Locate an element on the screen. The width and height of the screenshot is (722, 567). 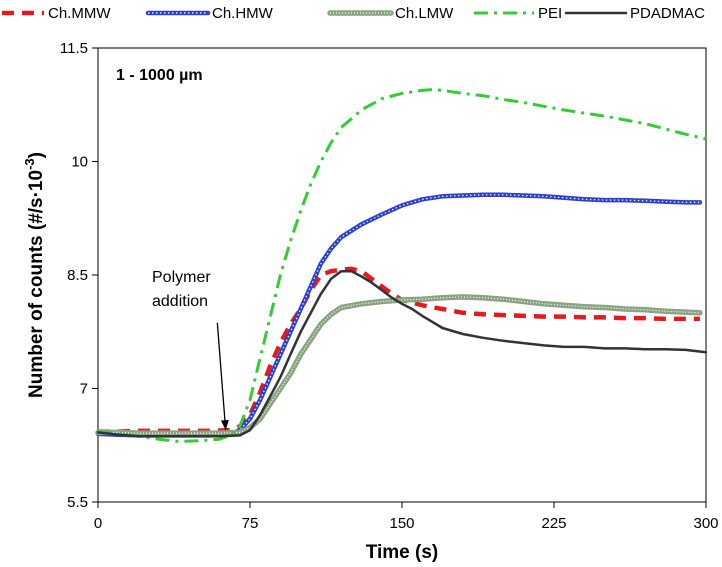
y-tick-label: 8.5 is located at coordinates (77, 275).